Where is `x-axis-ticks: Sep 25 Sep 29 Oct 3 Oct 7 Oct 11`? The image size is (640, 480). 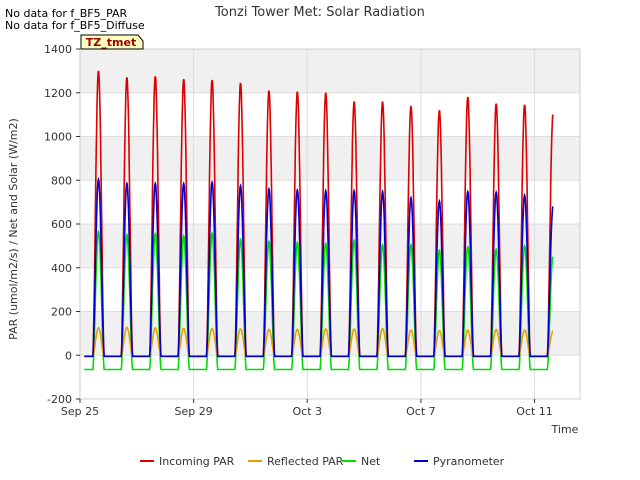
x-axis-ticks: Sep 25 Sep 29 Oct 3 Oct 7 Oct 11 is located at coordinates (307, 408).